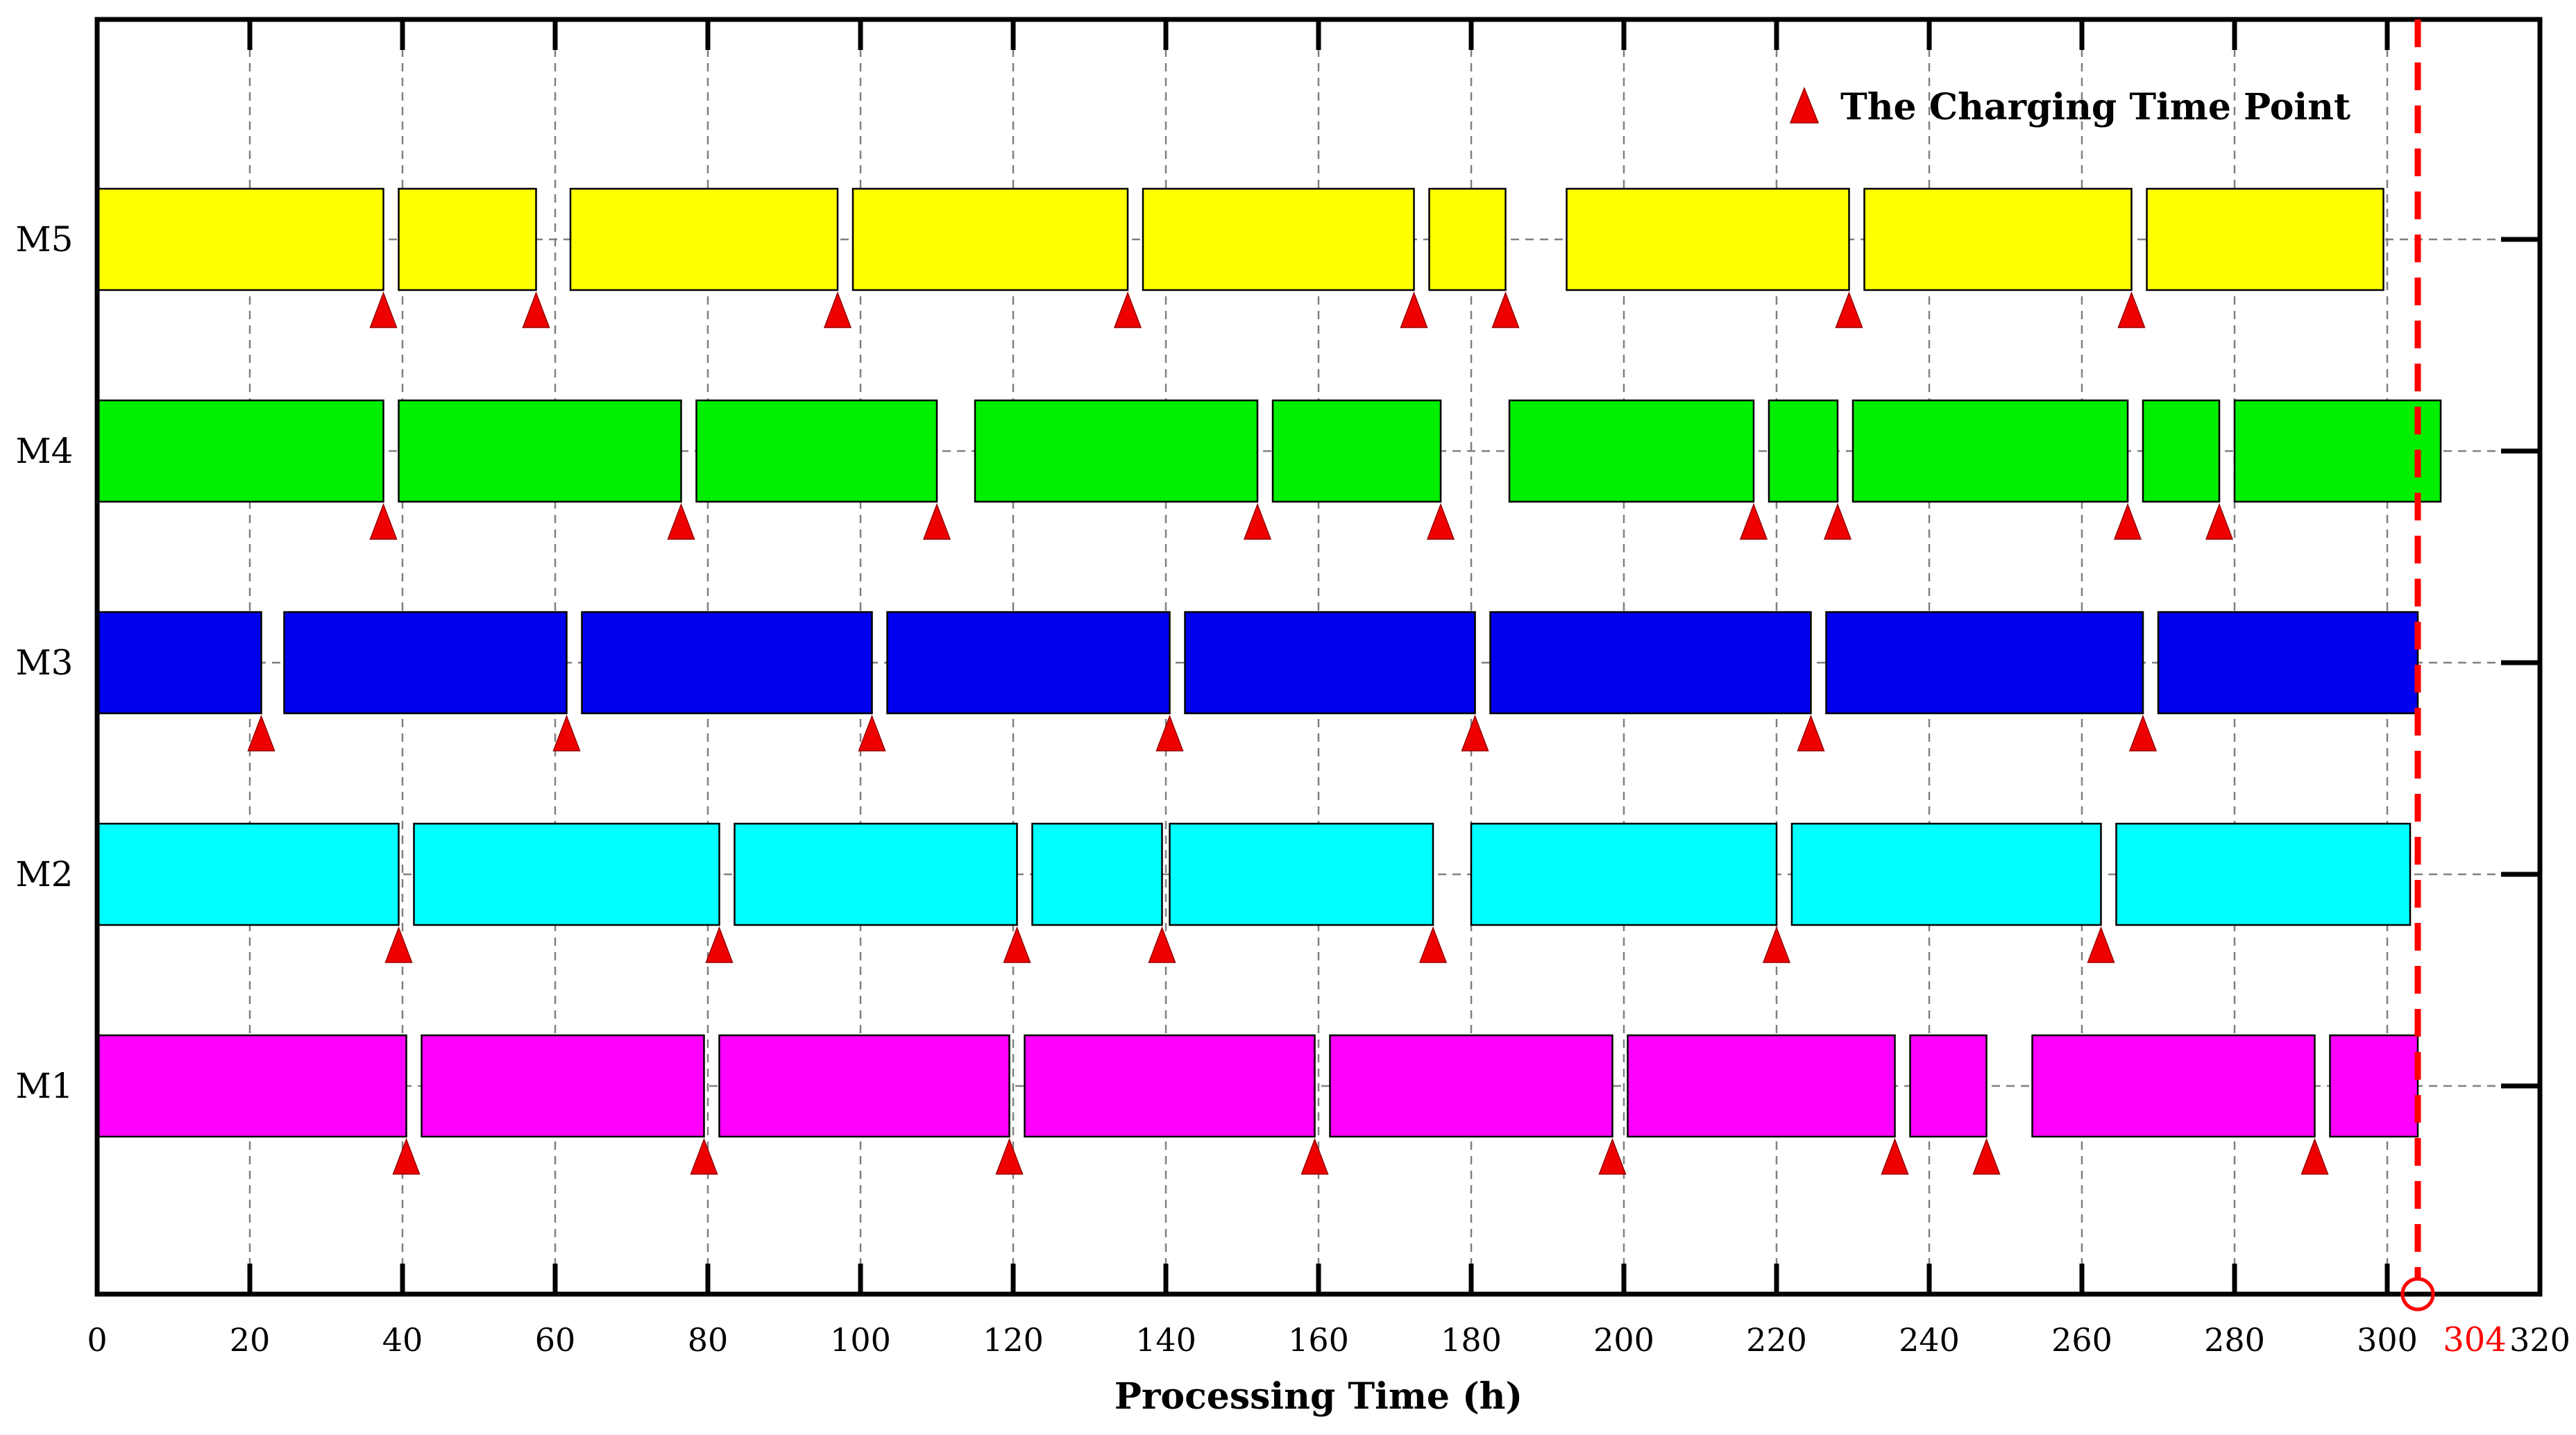  What do you see at coordinates (1930, 1340) in the screenshot?
I see `x-tick-label: 240` at bounding box center [1930, 1340].